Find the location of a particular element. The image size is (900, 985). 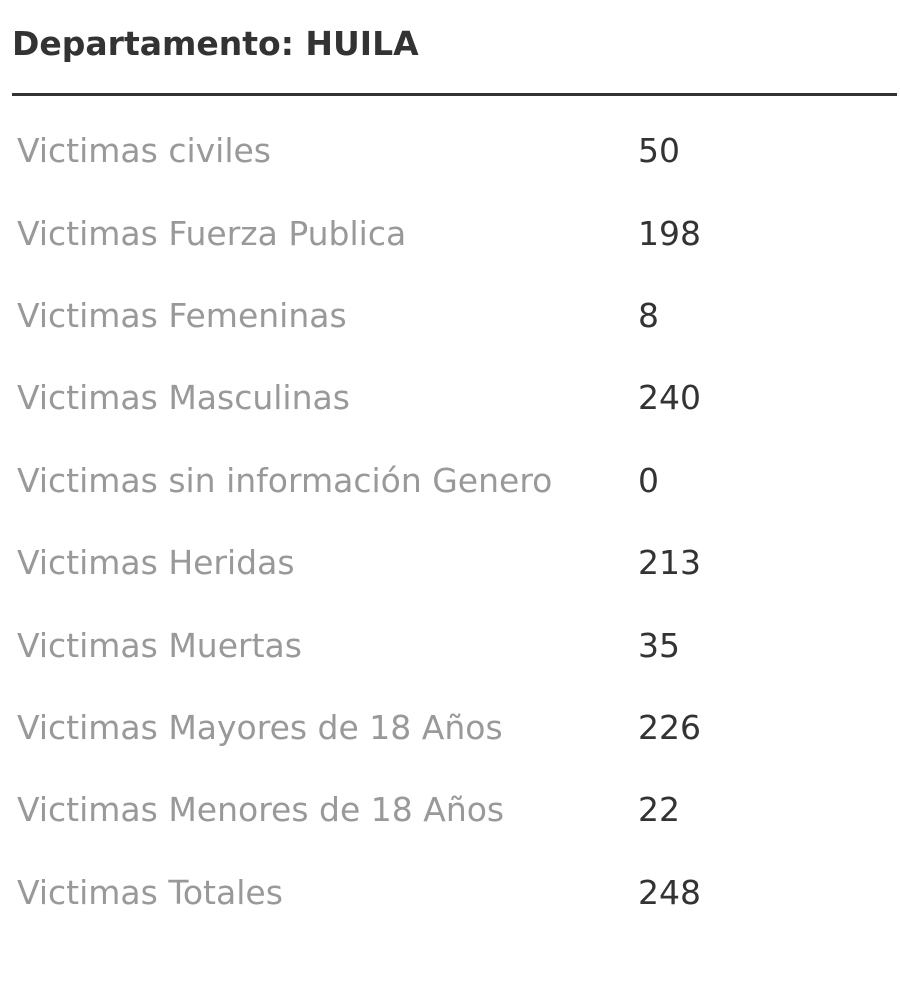

stat-value: 50 is located at coordinates (659, 151).